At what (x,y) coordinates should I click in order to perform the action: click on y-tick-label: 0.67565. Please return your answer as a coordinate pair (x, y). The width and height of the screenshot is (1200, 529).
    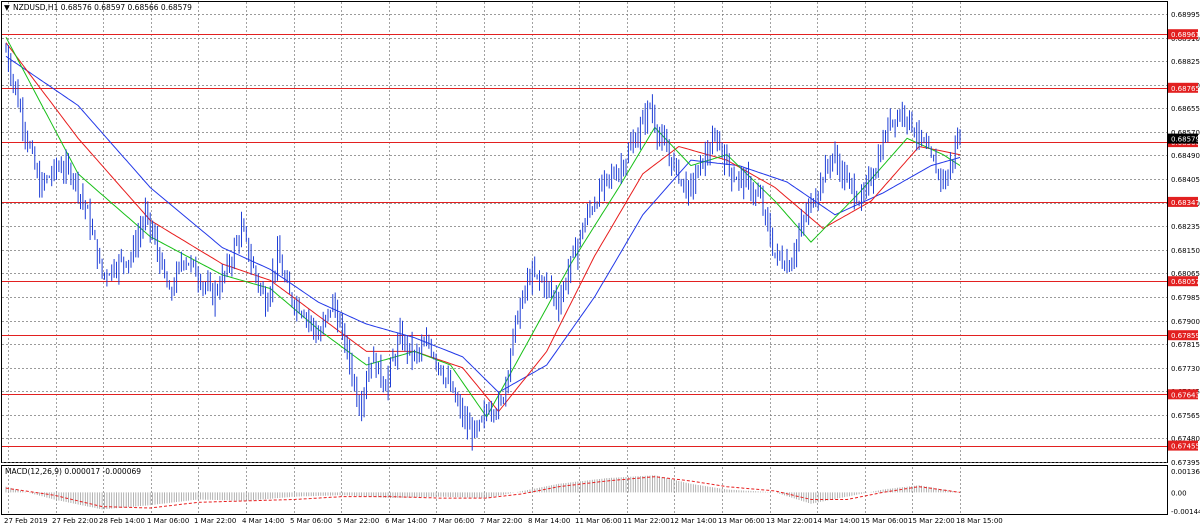
    Looking at the image, I should click on (1185, 416).